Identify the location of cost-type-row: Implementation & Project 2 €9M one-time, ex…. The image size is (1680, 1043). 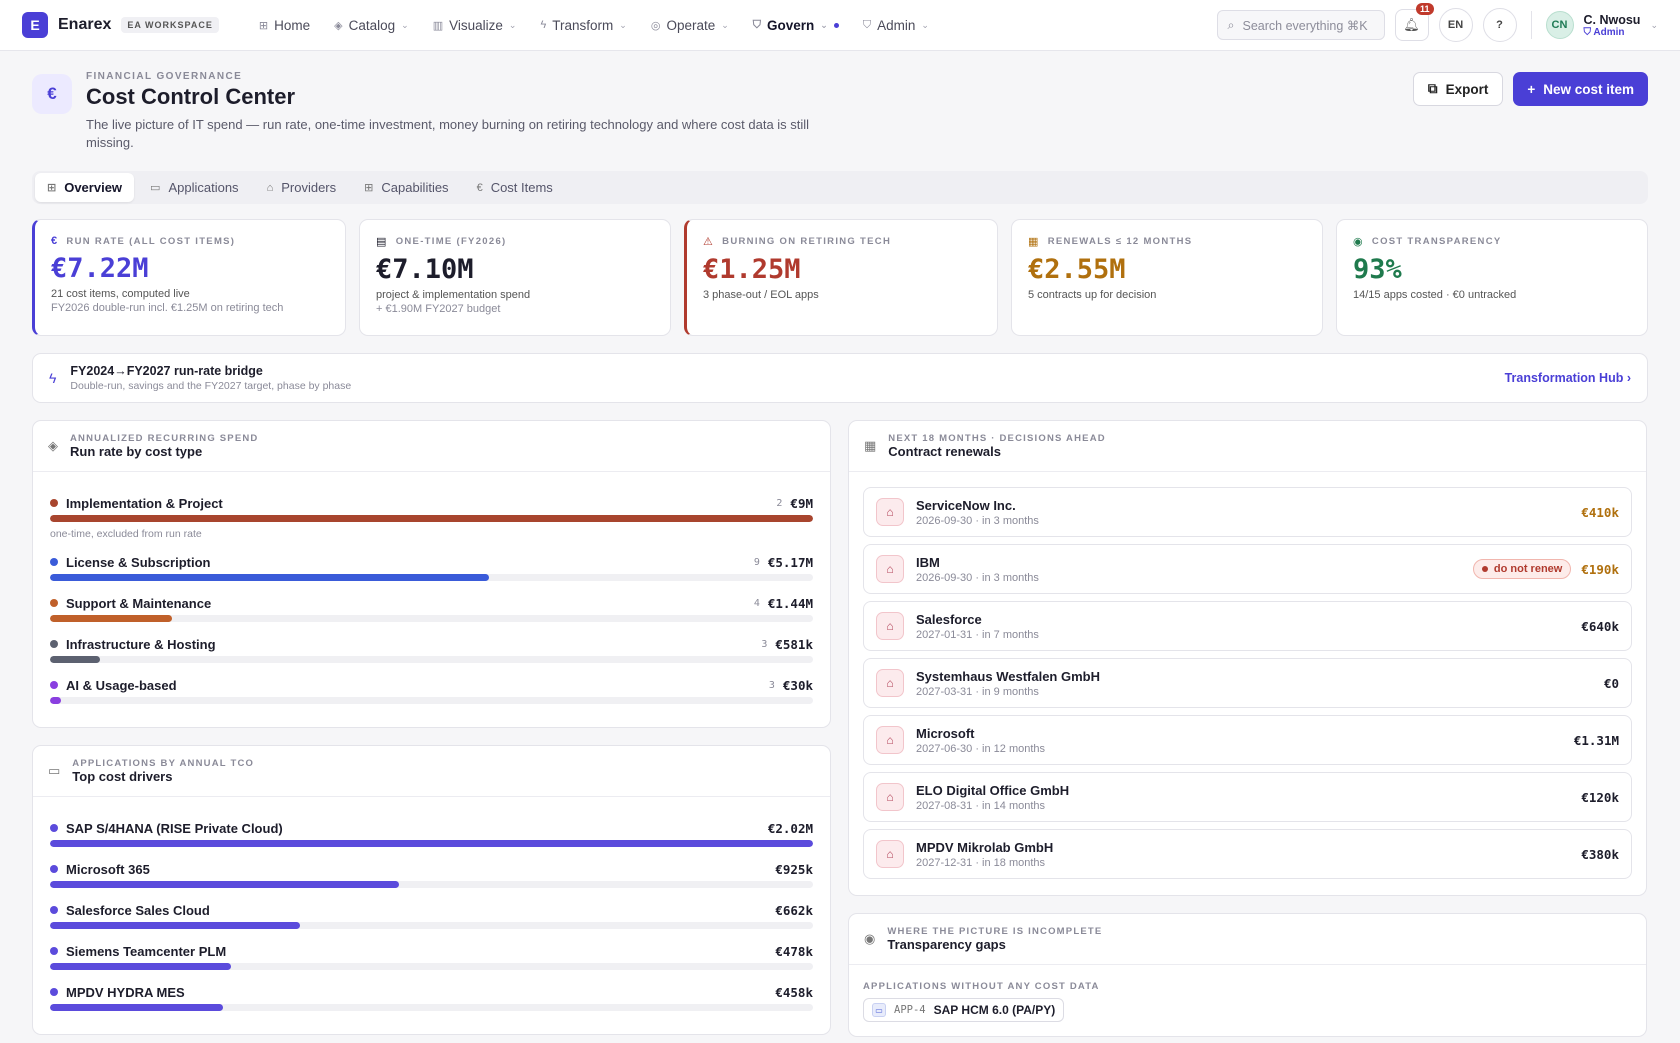
(431, 517).